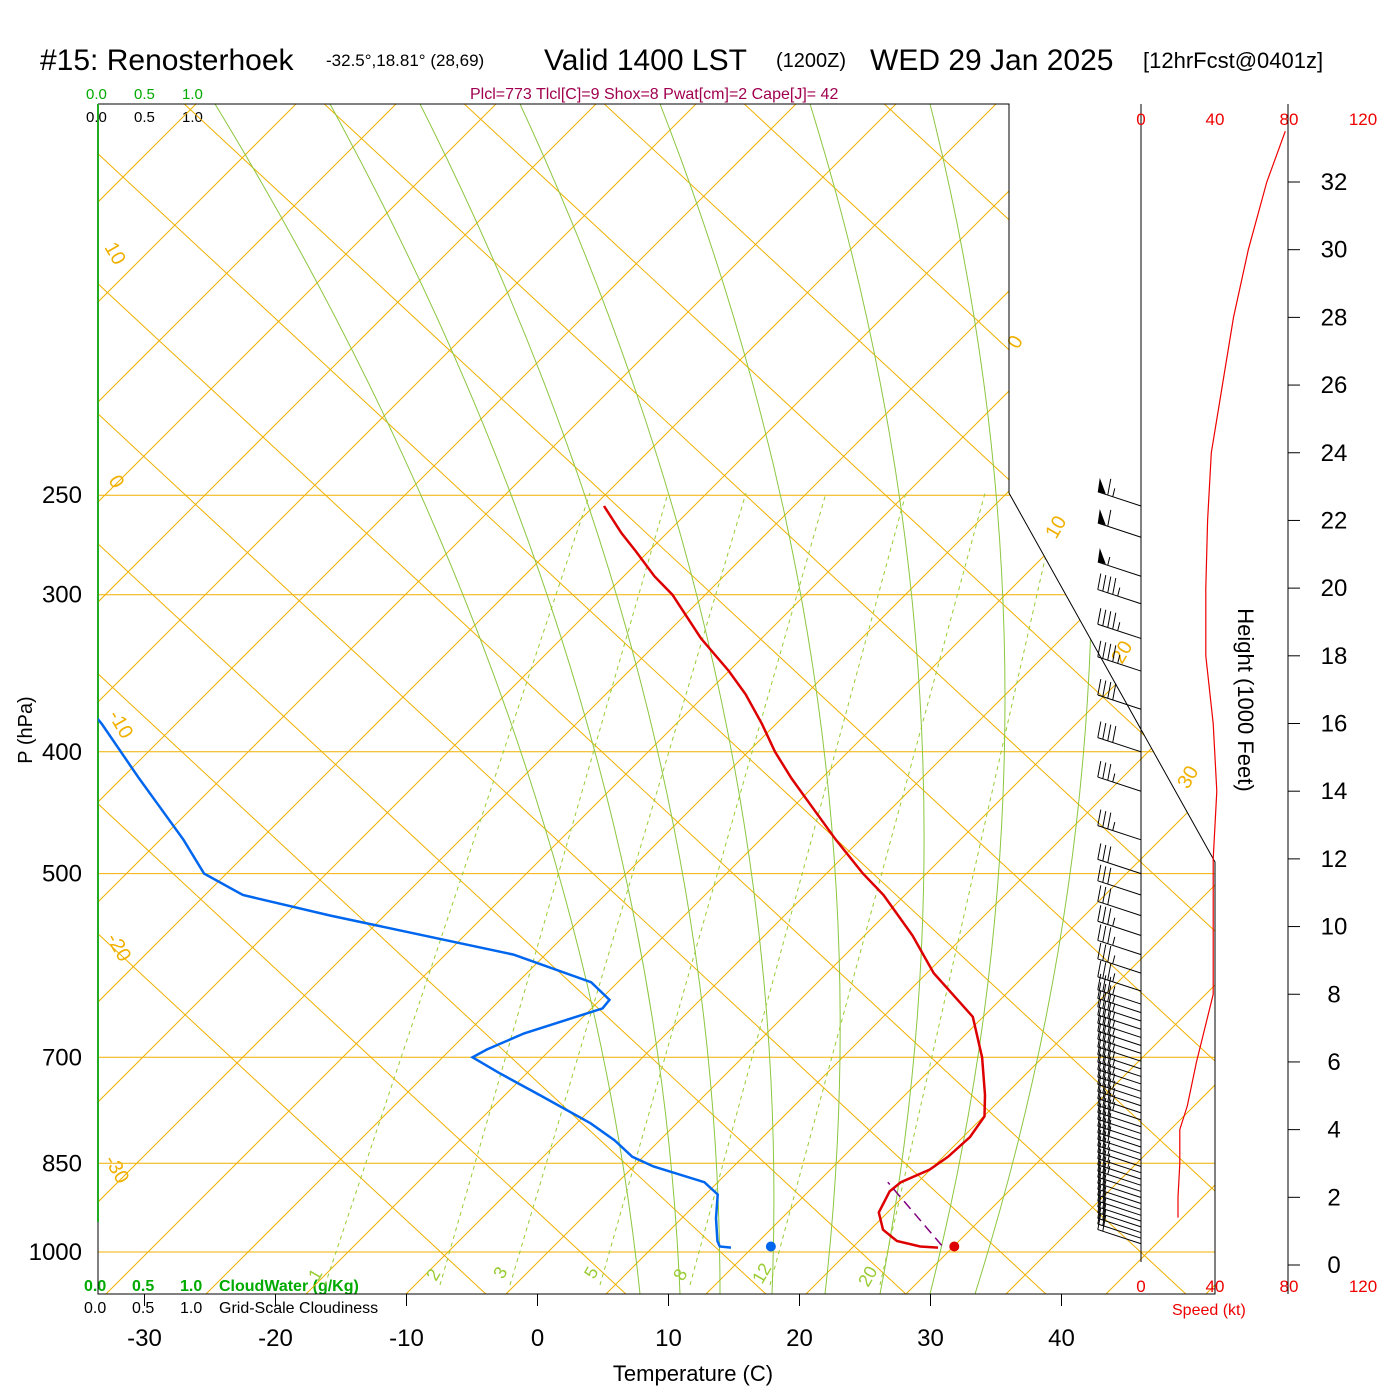  What do you see at coordinates (1334, 724) in the screenshot?
I see `height-tick-label: 16` at bounding box center [1334, 724].